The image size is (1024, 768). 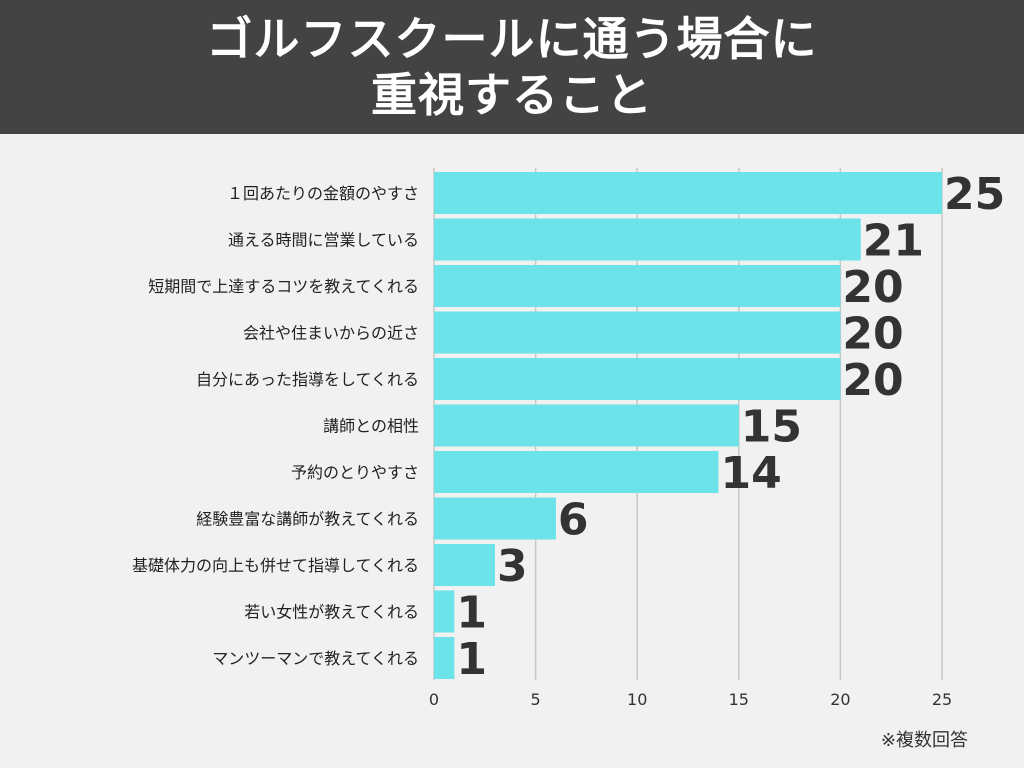 What do you see at coordinates (355, 472) in the screenshot?
I see `category-label: 予約のとりやすさ` at bounding box center [355, 472].